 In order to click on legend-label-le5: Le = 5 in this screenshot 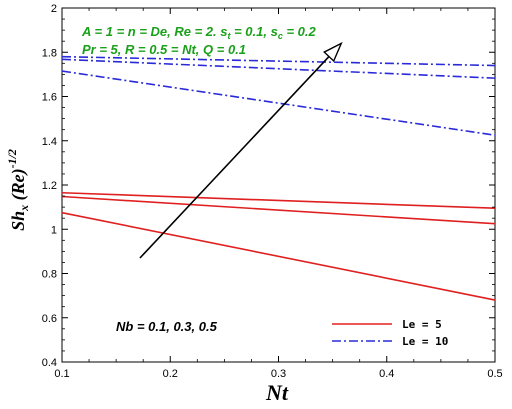, I will do `click(422, 324)`.